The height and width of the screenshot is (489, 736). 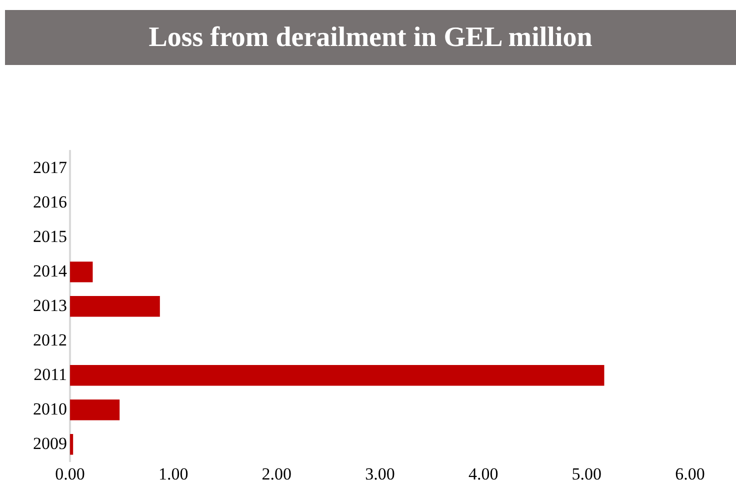 What do you see at coordinates (483, 474) in the screenshot?
I see `x-tick-label: 4.00` at bounding box center [483, 474].